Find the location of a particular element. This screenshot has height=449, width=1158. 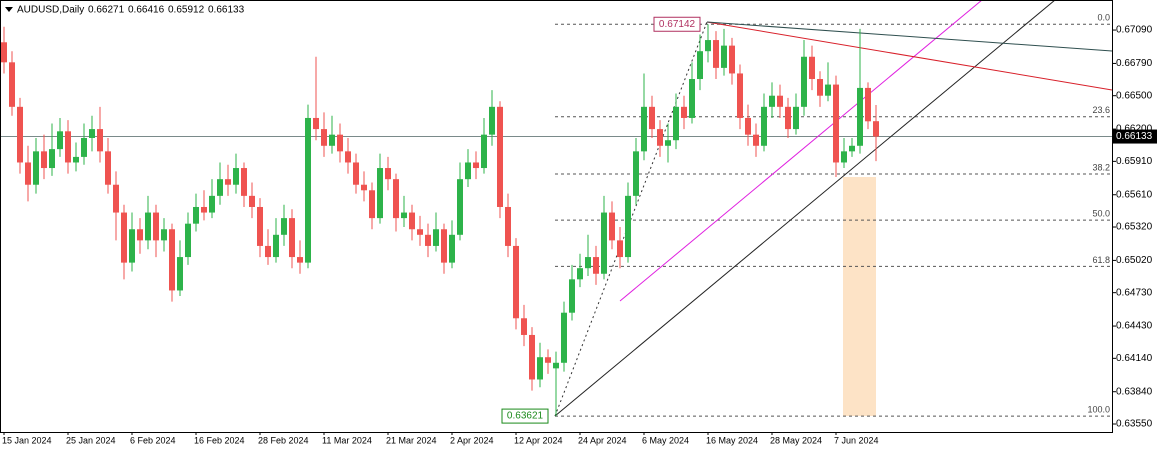

current-price-box is located at coordinates (1135, 136).